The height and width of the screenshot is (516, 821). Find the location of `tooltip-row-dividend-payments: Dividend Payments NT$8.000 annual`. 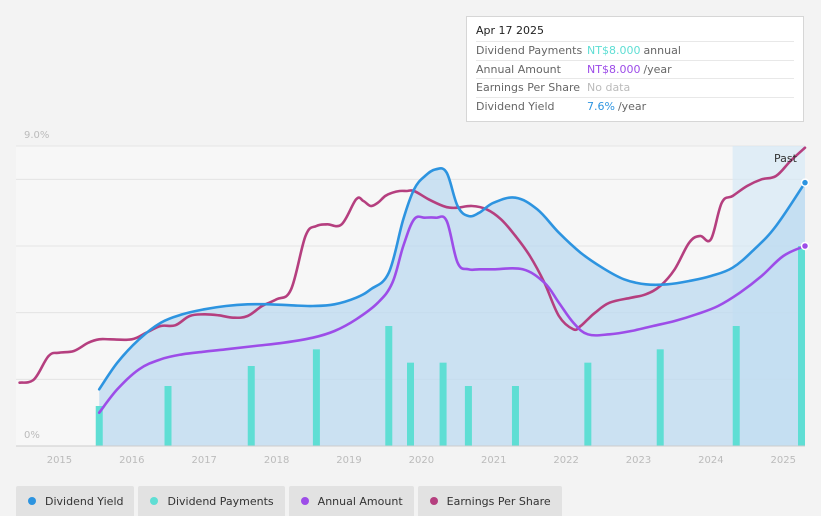

tooltip-row-dividend-payments: Dividend Payments NT$8.000 annual is located at coordinates (635, 50).